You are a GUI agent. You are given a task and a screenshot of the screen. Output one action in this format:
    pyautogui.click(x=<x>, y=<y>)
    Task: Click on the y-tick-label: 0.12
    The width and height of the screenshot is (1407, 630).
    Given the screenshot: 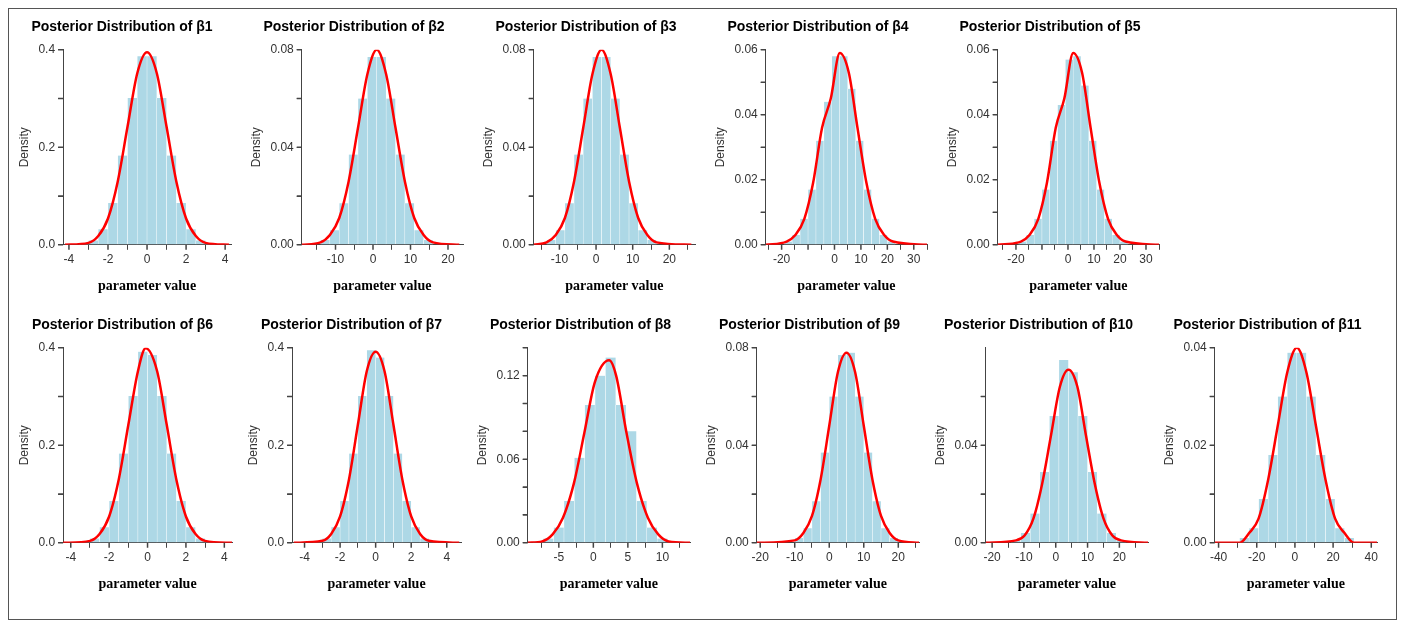 What is the action you would take?
    pyautogui.click(x=508, y=374)
    